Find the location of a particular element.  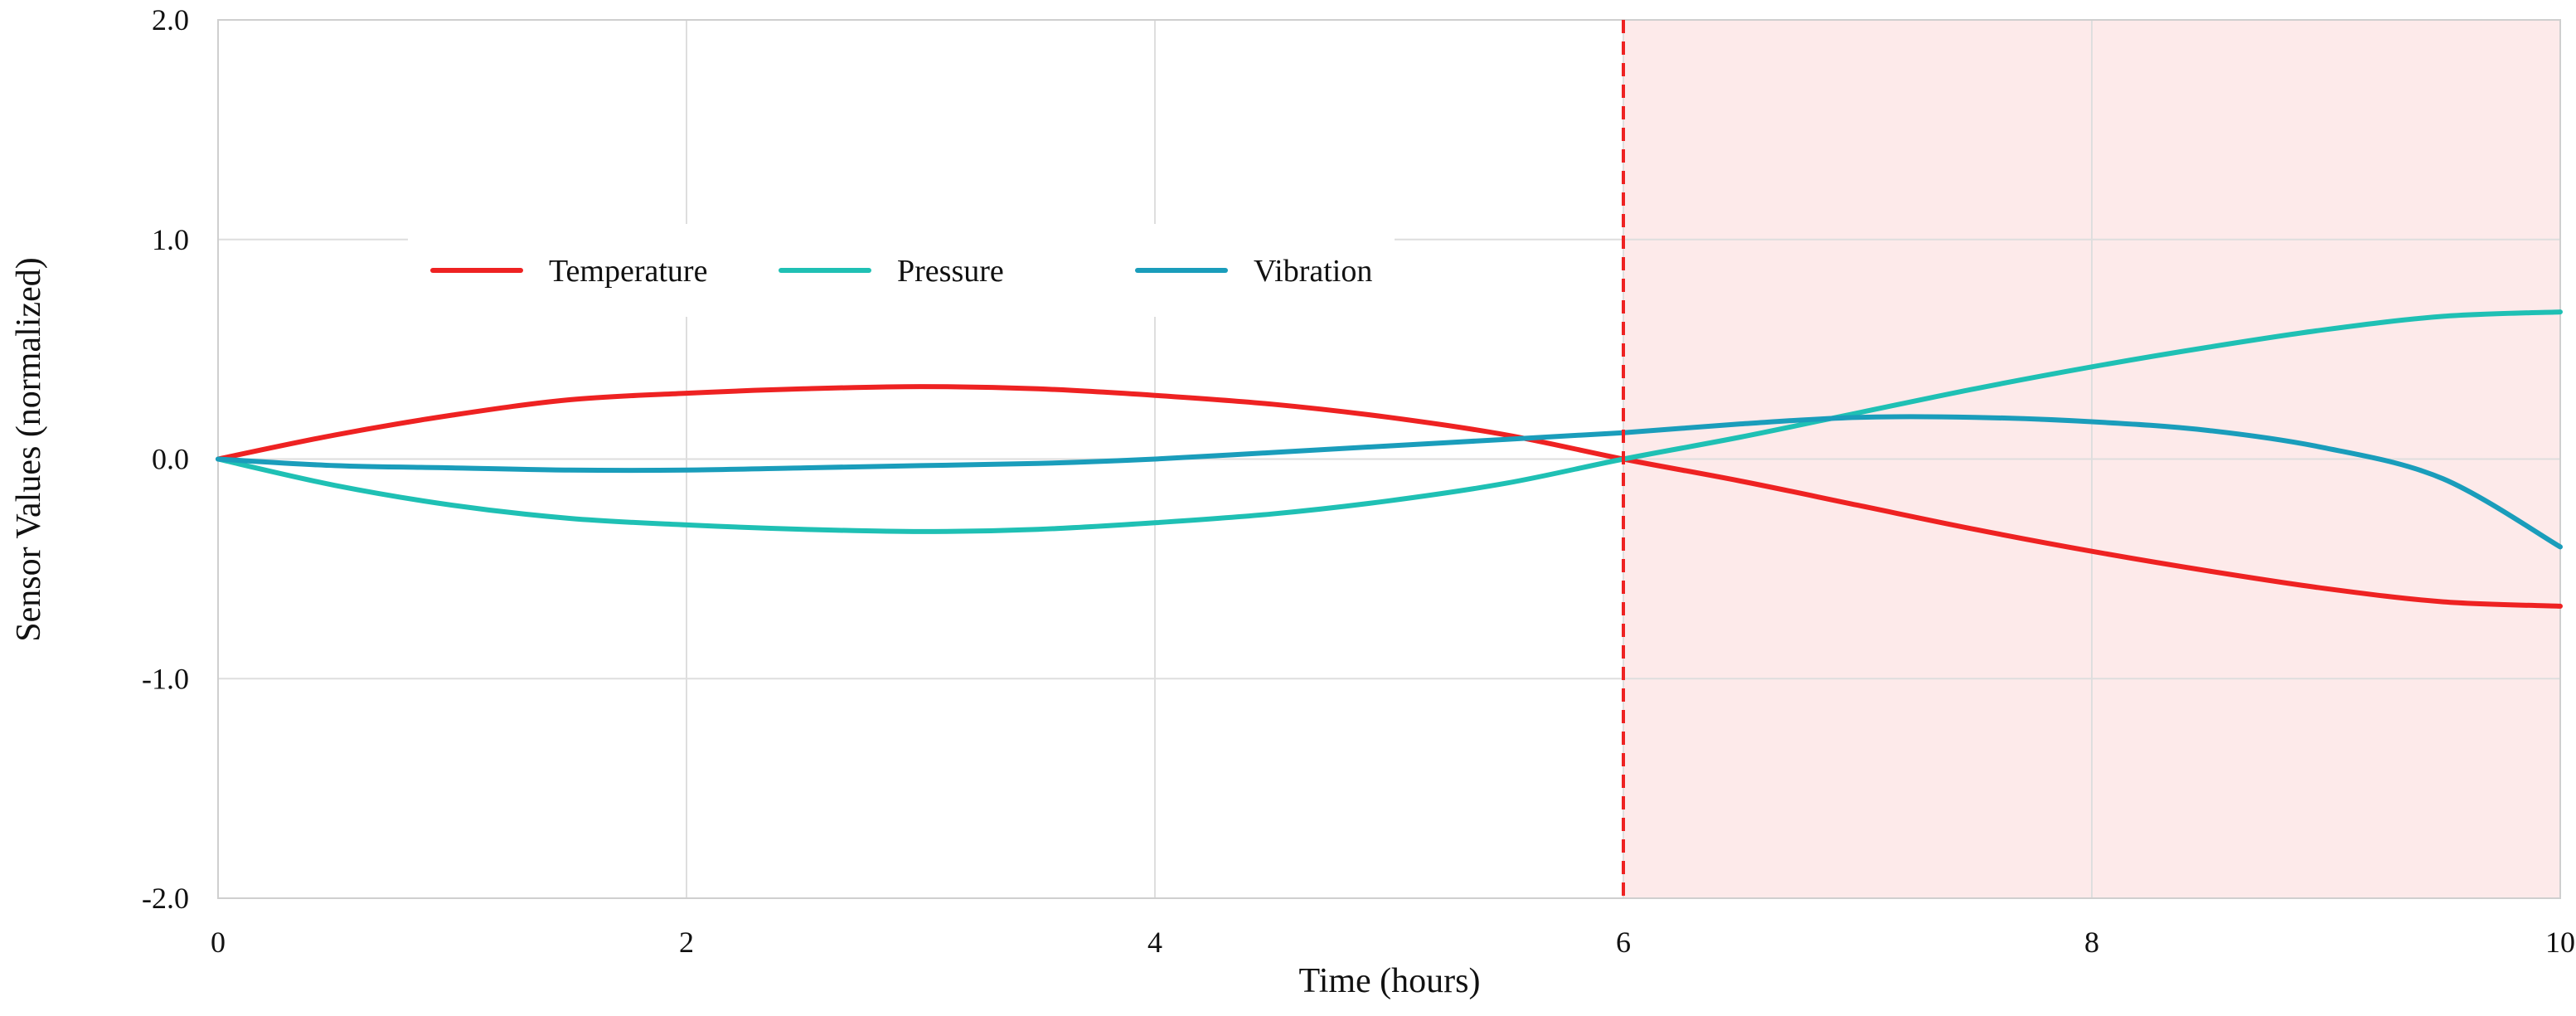

series-line-vibration is located at coordinates (1389, 482).